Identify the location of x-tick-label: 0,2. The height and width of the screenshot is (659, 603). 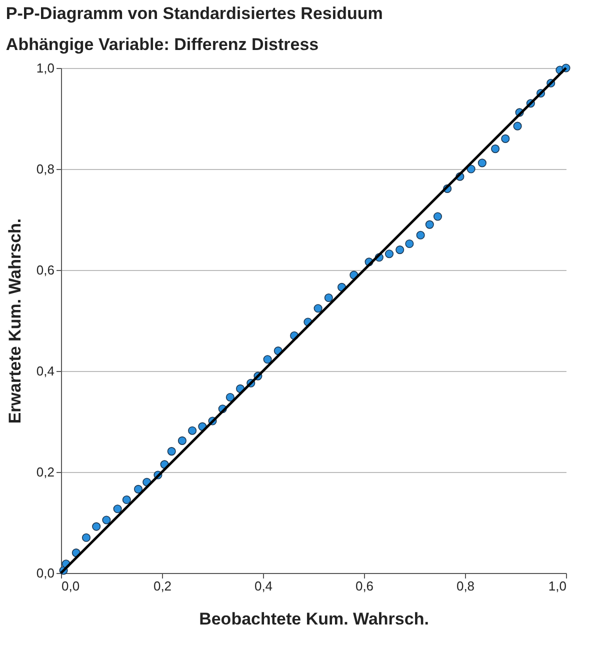
(162, 586).